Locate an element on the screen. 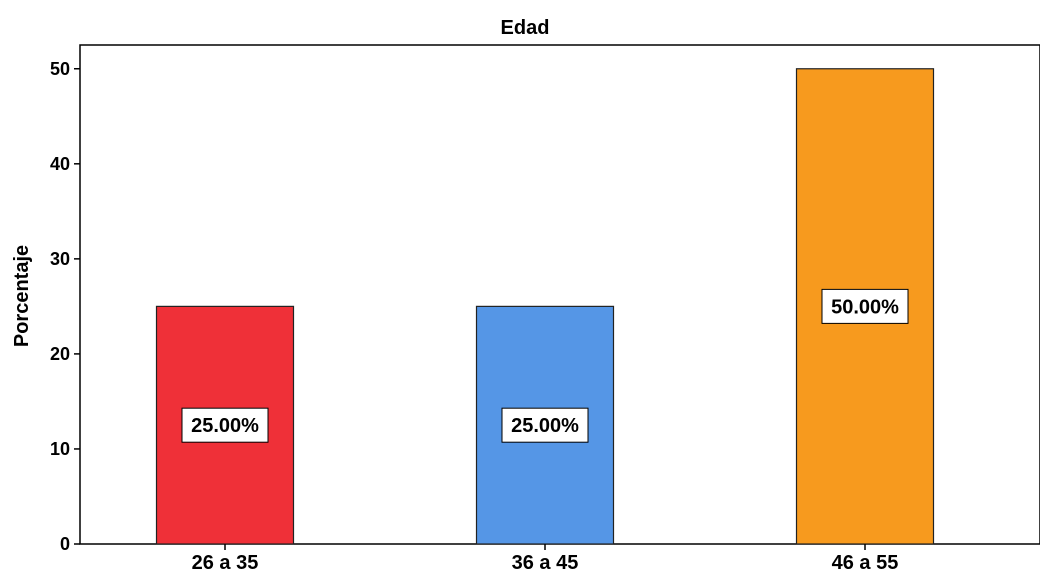 The width and height of the screenshot is (1040, 576). y-tick-label: 40 is located at coordinates (60, 164).